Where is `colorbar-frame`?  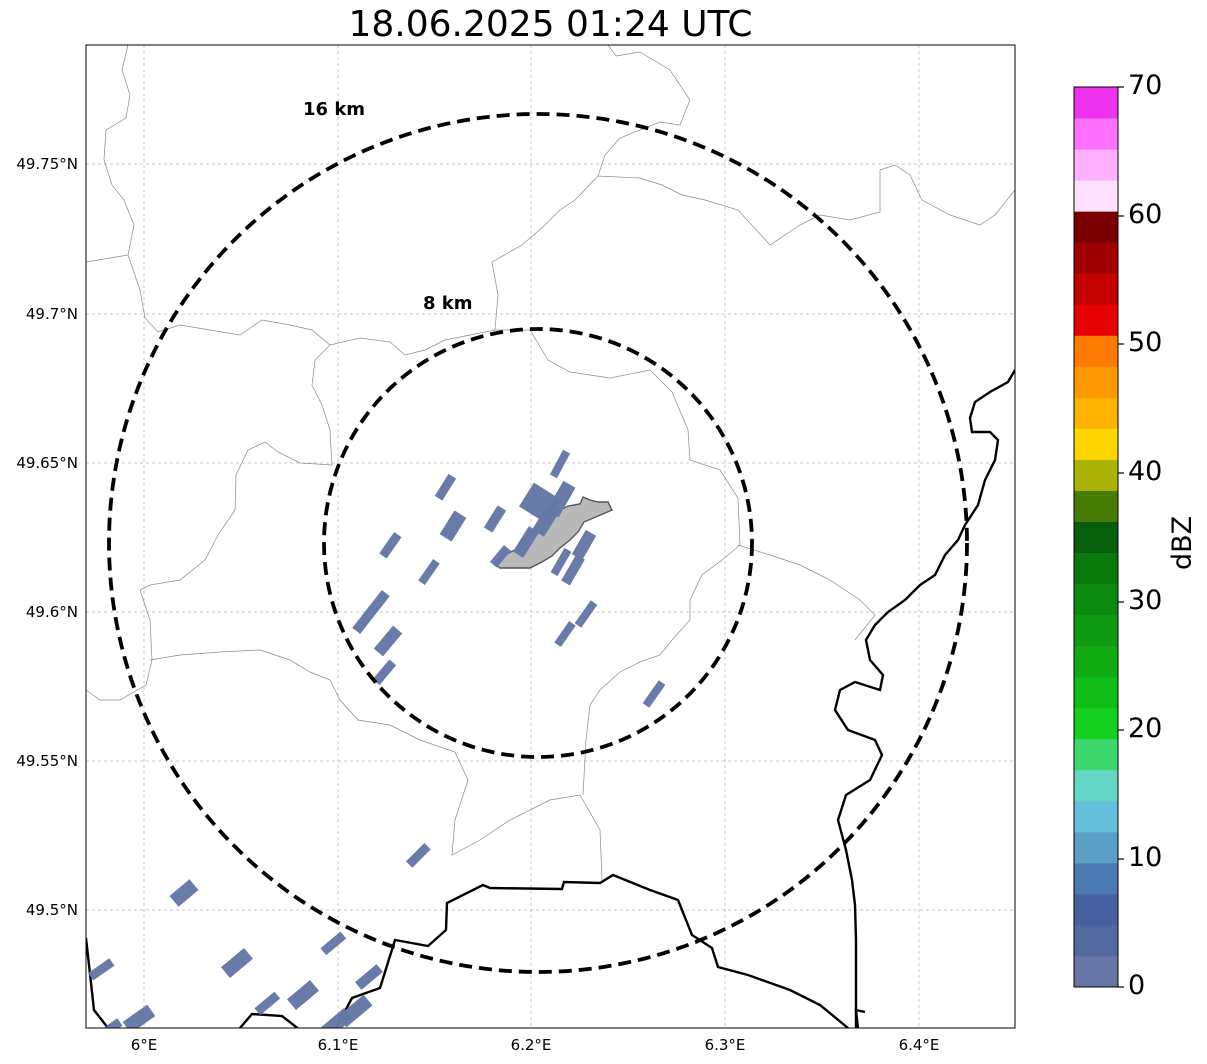
colorbar-frame is located at coordinates (1096, 537).